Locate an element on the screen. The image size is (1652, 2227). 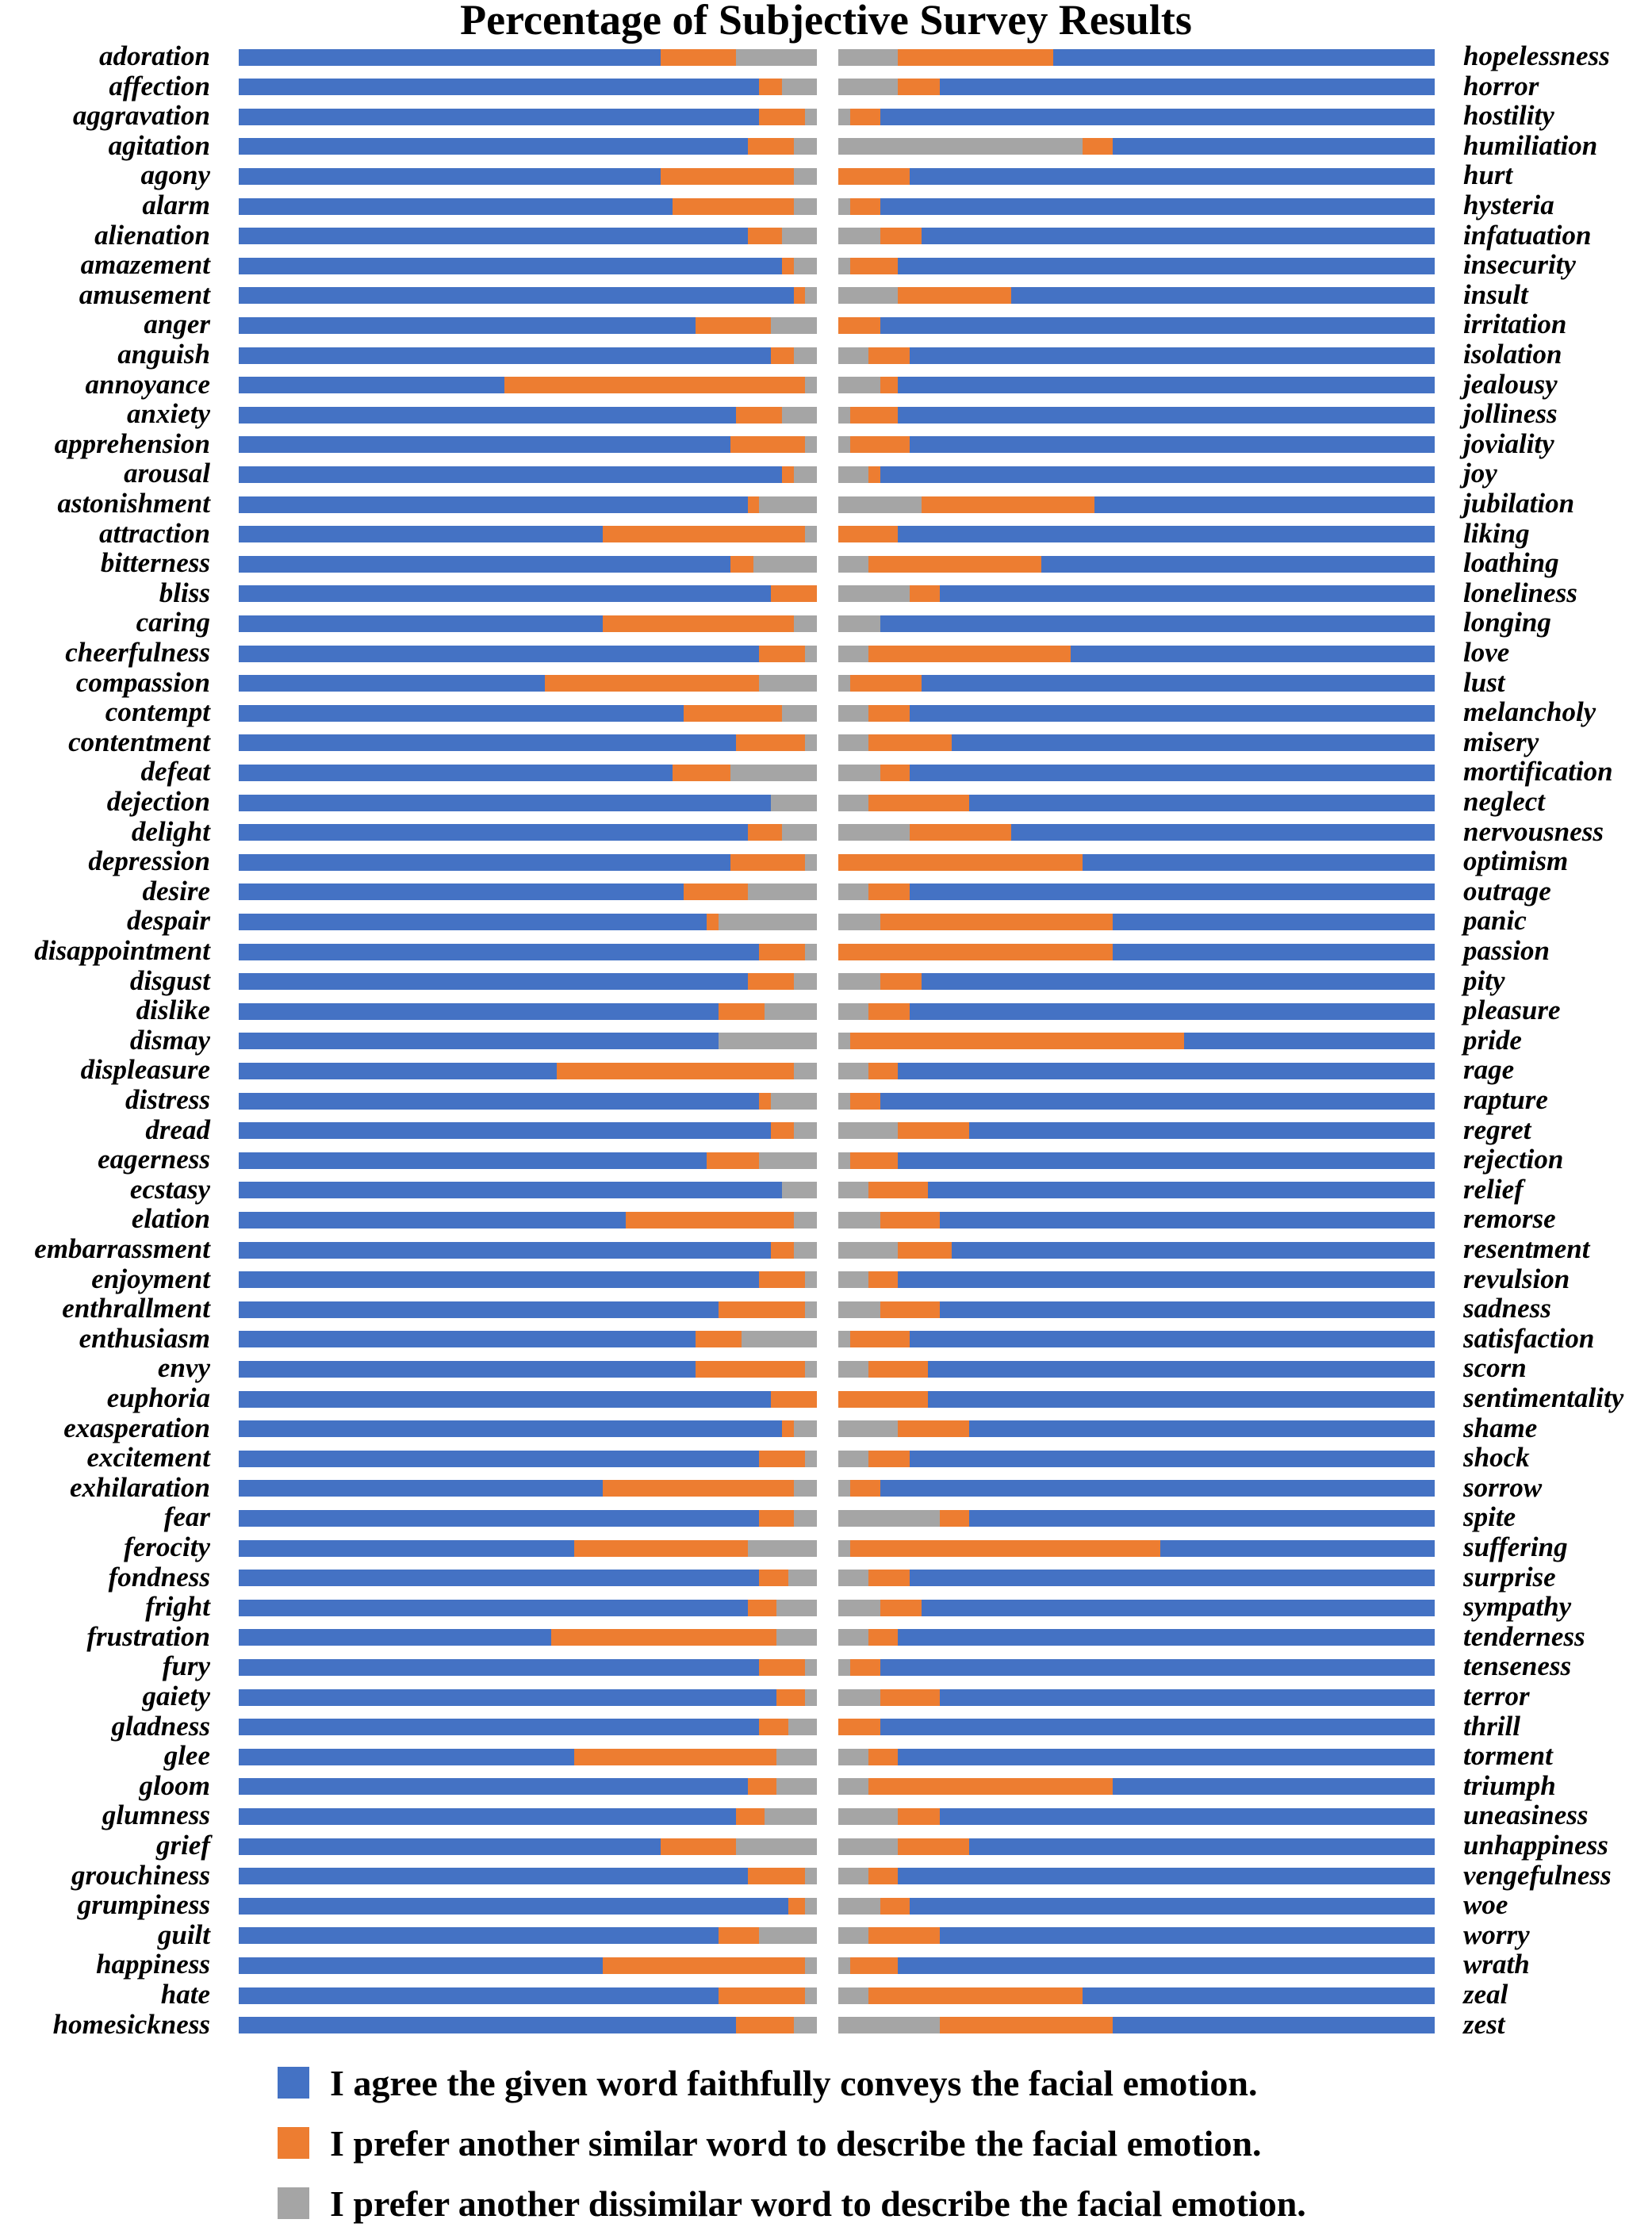
category-label: alienation is located at coordinates (152, 235).